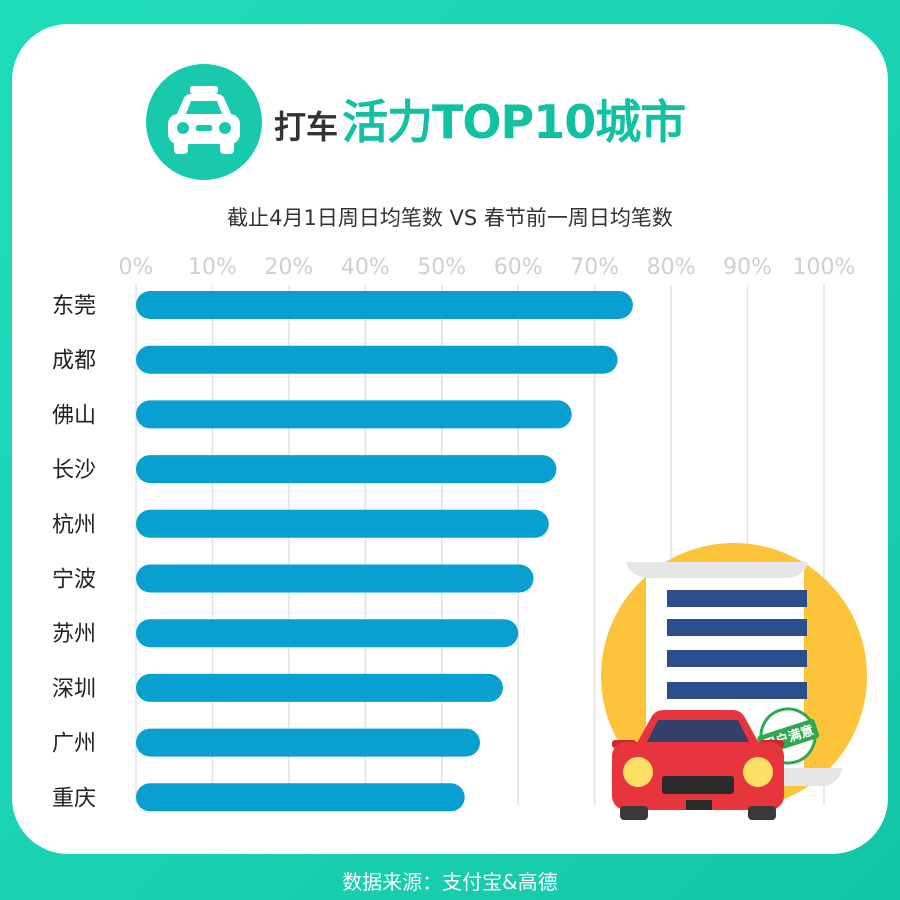  What do you see at coordinates (74, 580) in the screenshot?
I see `category-label: 宁波` at bounding box center [74, 580].